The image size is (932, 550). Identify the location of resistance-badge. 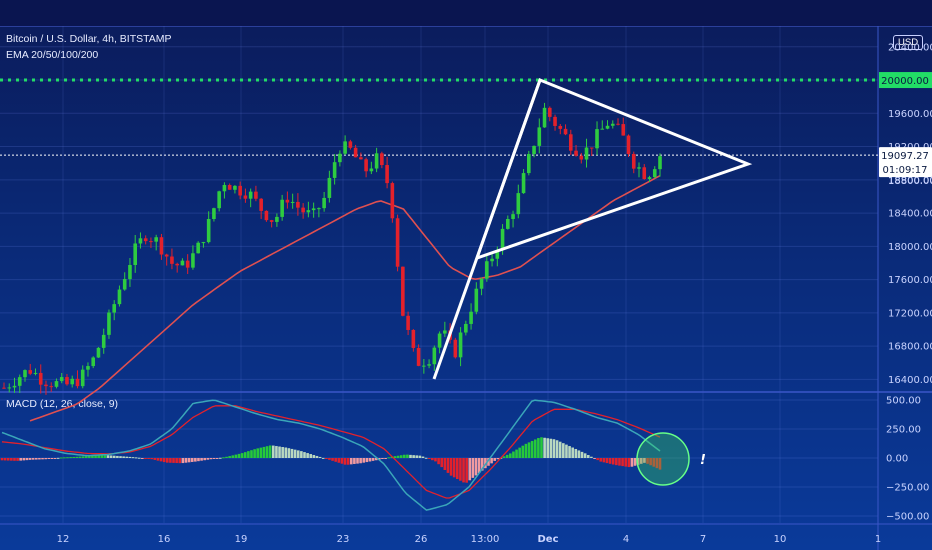
(905, 80).